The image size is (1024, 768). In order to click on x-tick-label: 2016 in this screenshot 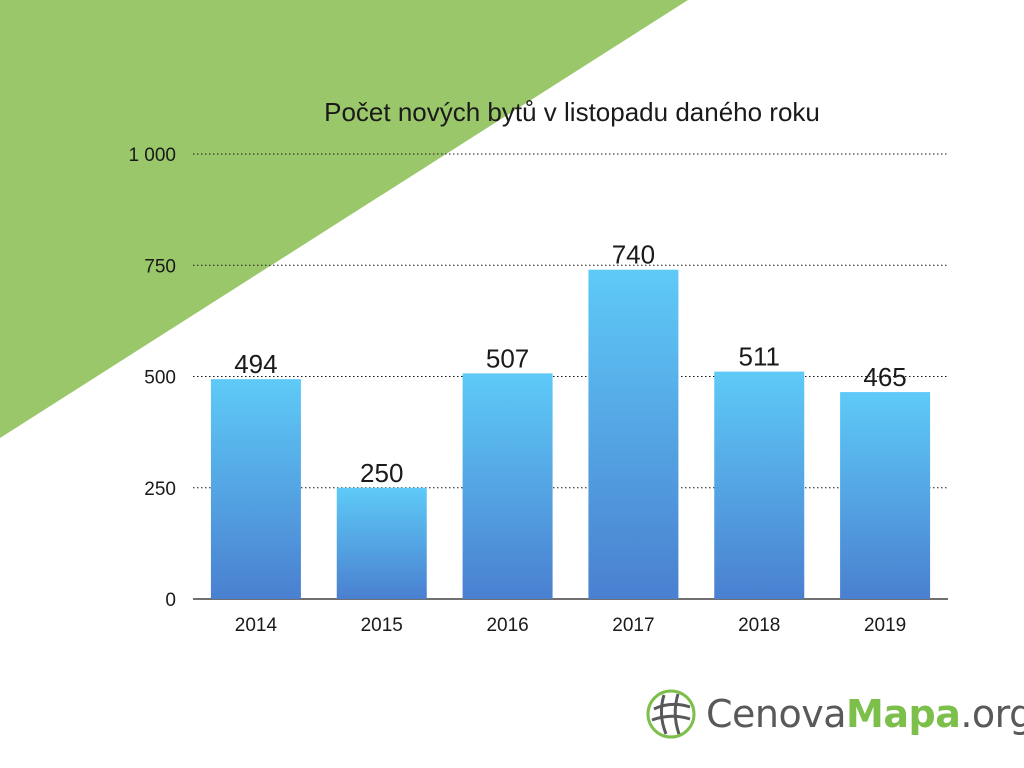, I will do `click(507, 625)`.